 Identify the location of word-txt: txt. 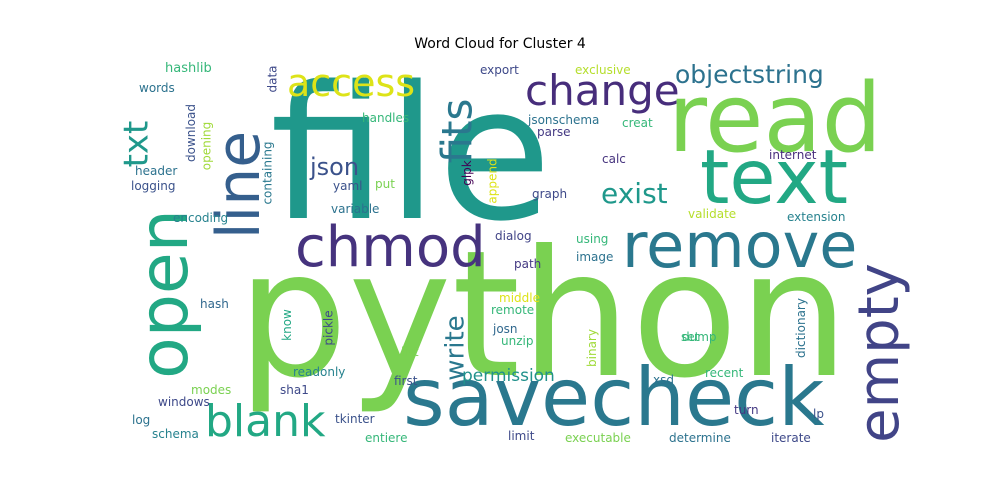
(136, 144).